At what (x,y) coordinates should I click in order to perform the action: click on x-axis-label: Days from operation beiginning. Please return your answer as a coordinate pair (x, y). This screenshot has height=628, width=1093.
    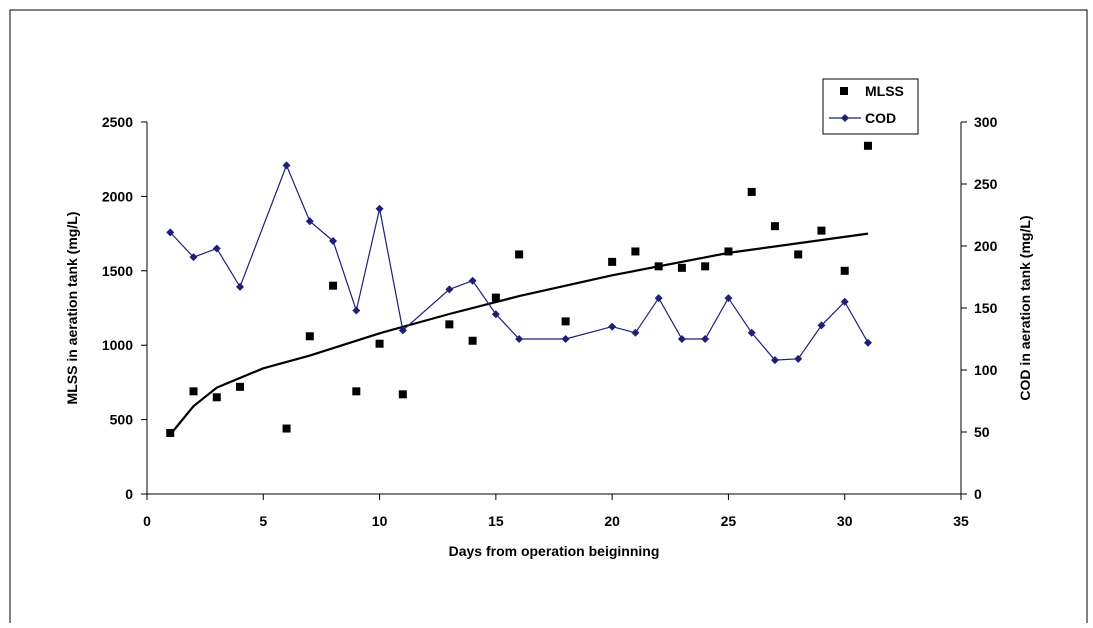
    Looking at the image, I should click on (554, 551).